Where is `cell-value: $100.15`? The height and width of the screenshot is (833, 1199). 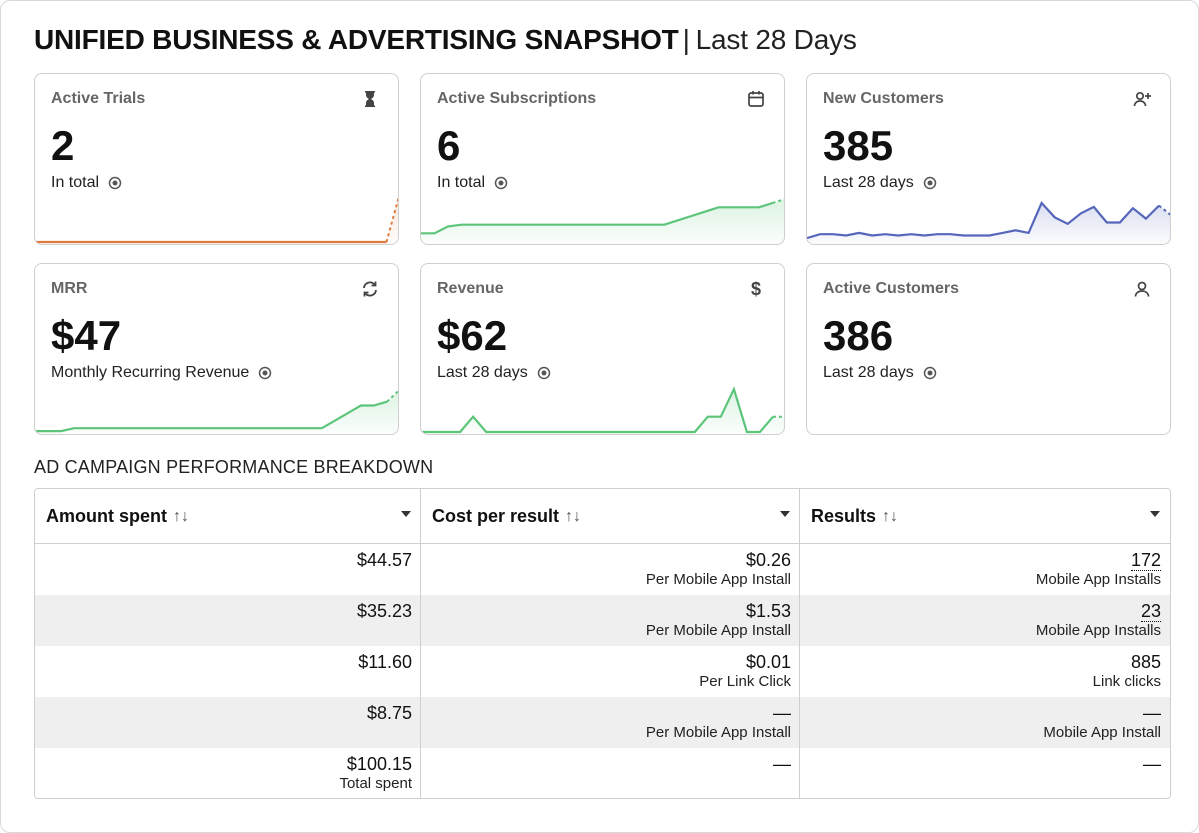 cell-value: $100.15 is located at coordinates (379, 764).